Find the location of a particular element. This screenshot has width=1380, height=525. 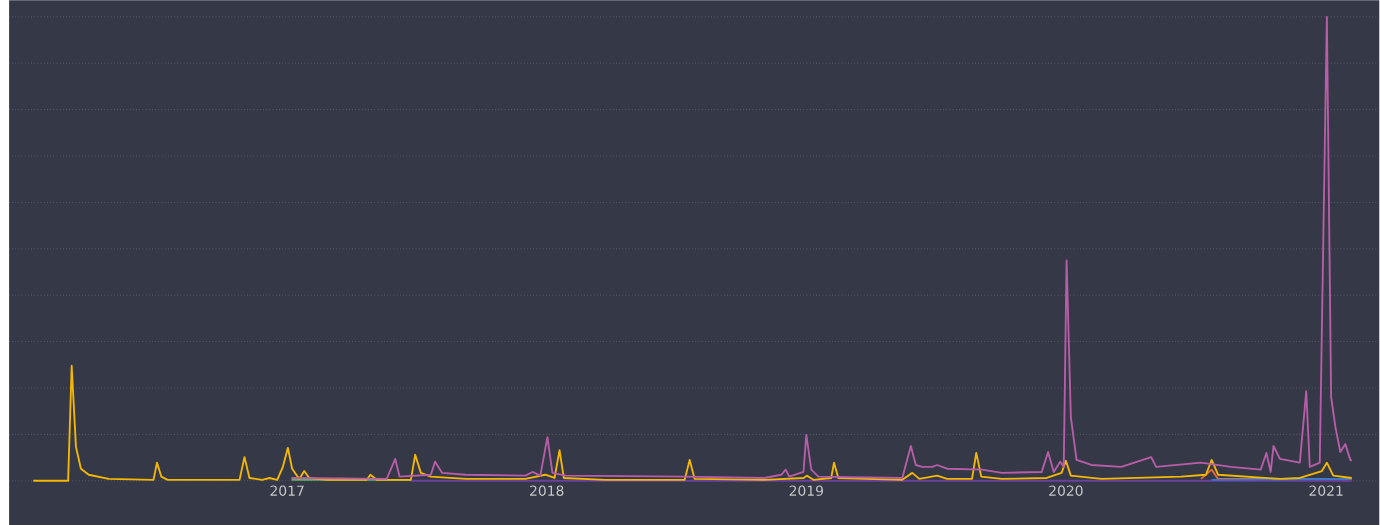

x-tick-label: 2019 is located at coordinates (806, 490).